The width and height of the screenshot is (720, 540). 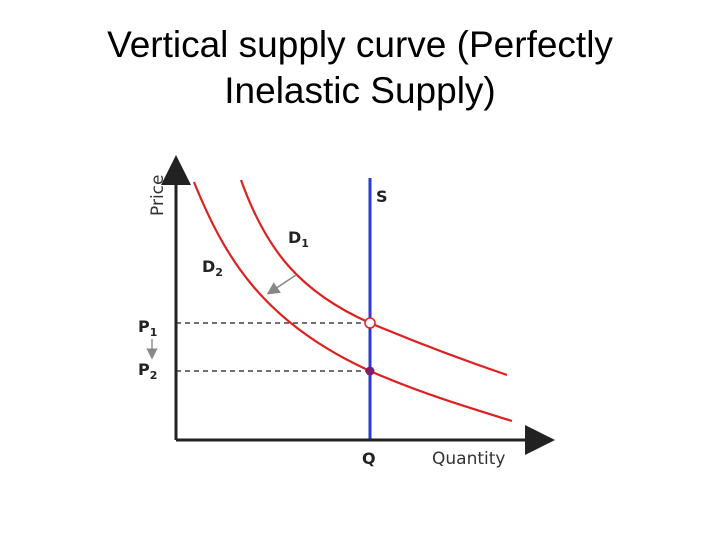 I want to click on title-line-2: Inelastic Supply), so click(x=360, y=90).